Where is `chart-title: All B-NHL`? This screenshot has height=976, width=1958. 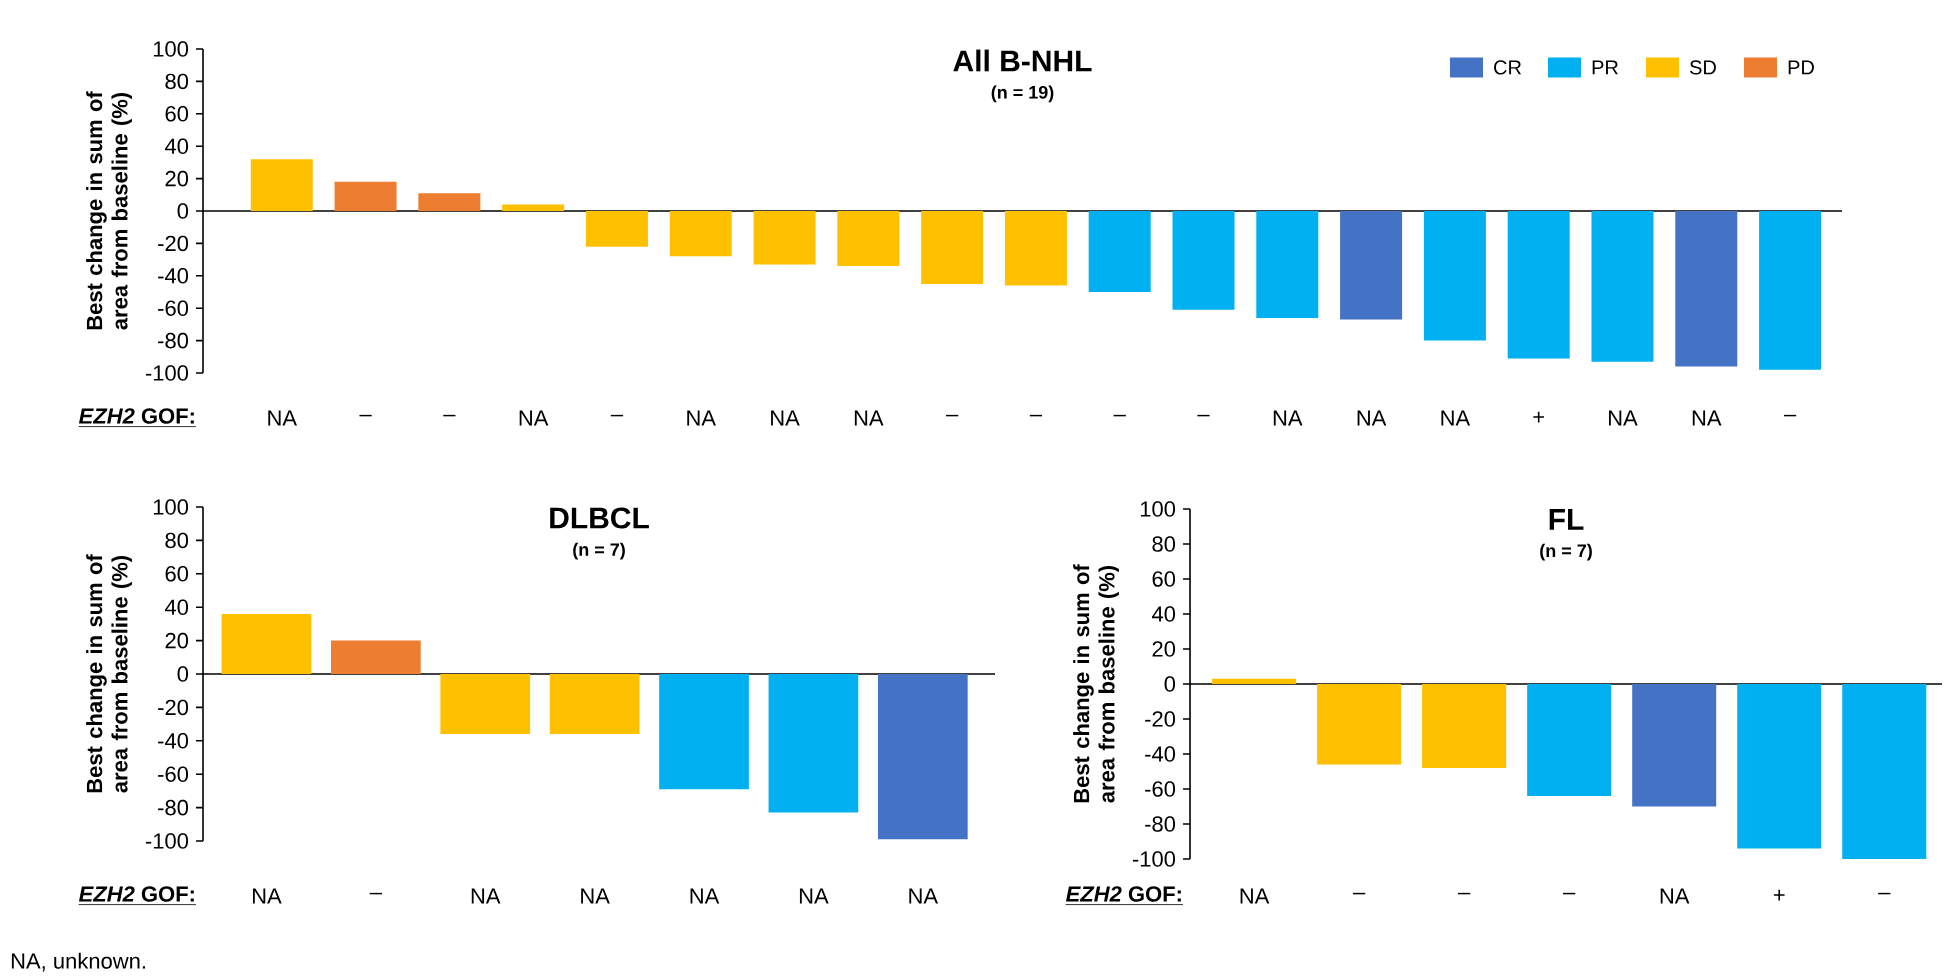
chart-title: All B-NHL is located at coordinates (1022, 60).